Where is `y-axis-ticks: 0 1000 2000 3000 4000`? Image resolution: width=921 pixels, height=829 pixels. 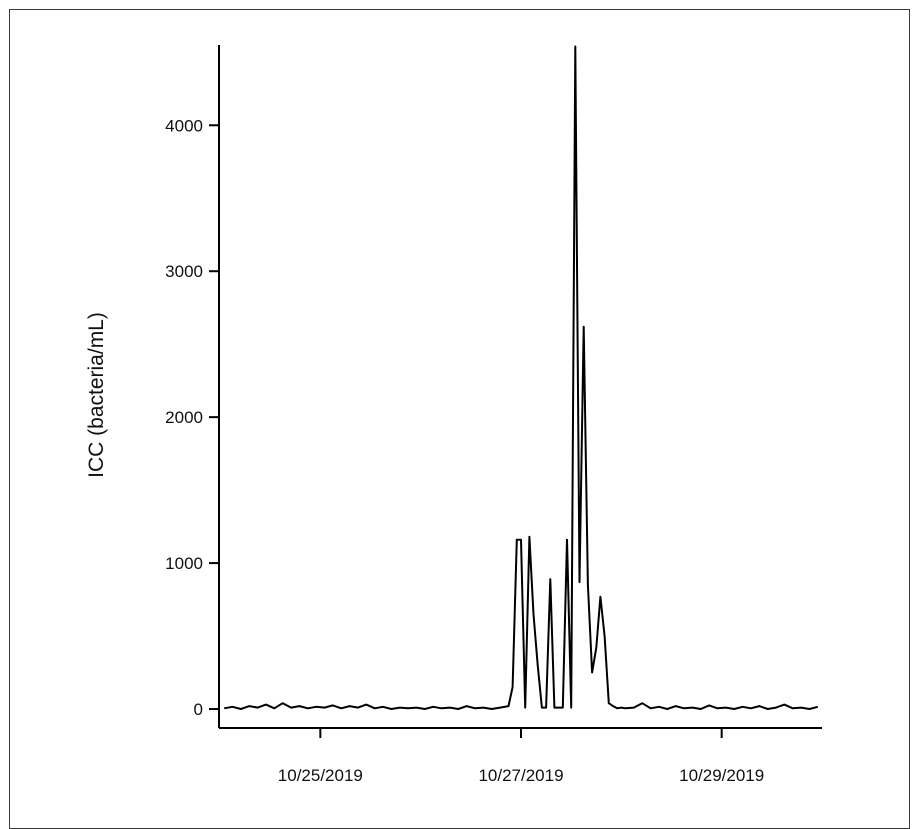
y-axis-ticks: 0 1000 2000 3000 4000 is located at coordinates (192, 417).